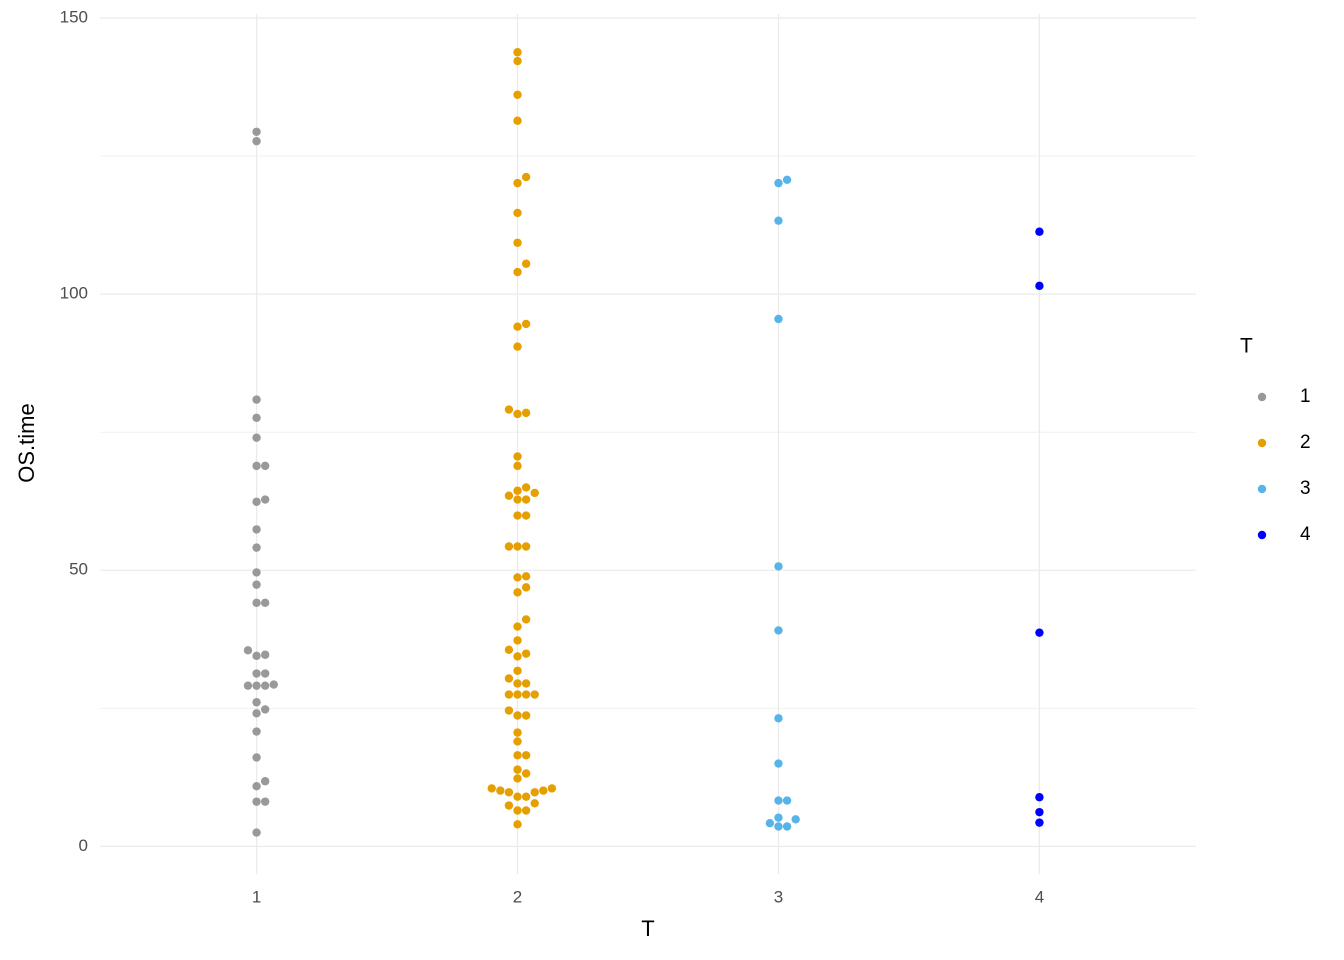  I want to click on x-tick-label: 3, so click(778, 896).